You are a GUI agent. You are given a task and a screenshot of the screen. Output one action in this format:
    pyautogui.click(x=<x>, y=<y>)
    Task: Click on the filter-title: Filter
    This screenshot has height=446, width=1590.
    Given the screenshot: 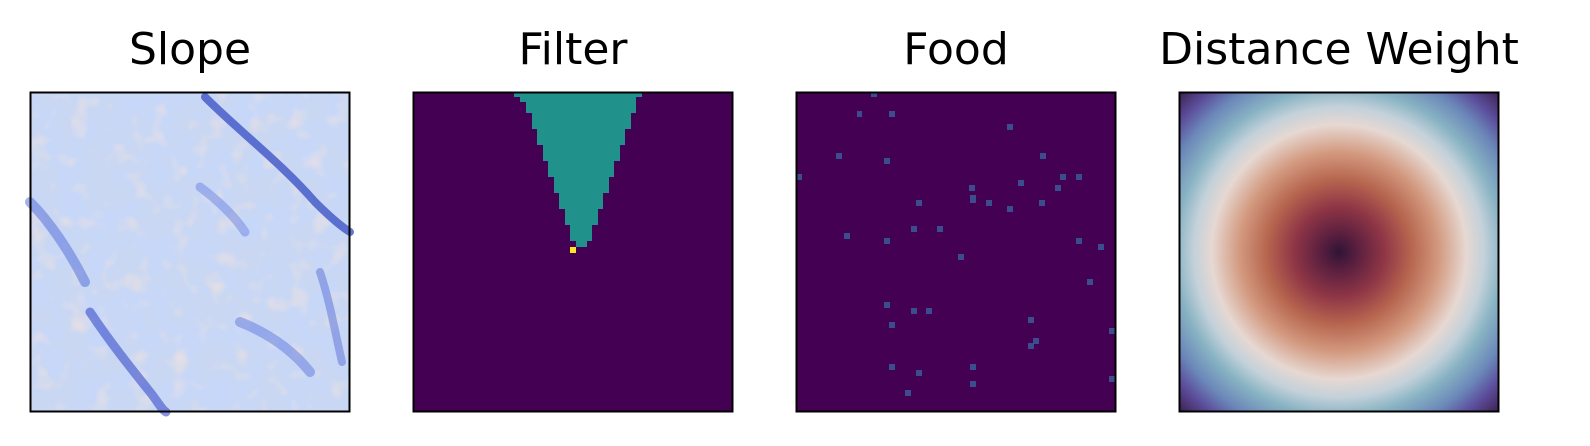 What is the action you would take?
    pyautogui.click(x=573, y=50)
    